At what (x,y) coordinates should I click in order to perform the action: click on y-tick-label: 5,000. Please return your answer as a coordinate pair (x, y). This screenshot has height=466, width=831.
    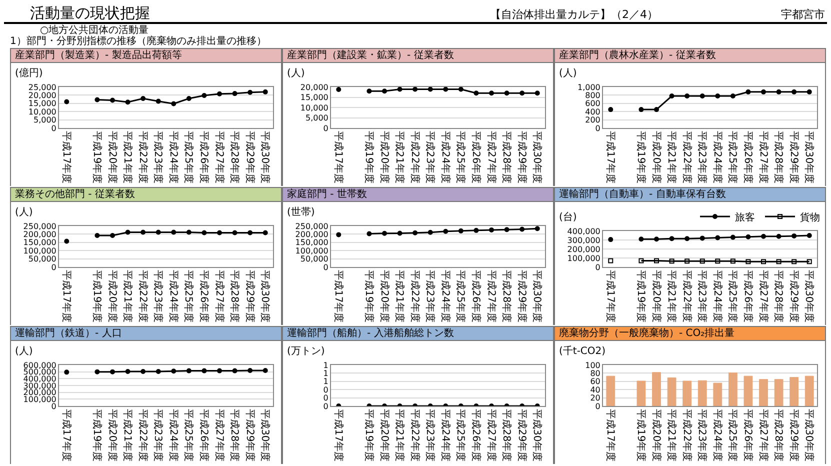
    Looking at the image, I should click on (44, 120).